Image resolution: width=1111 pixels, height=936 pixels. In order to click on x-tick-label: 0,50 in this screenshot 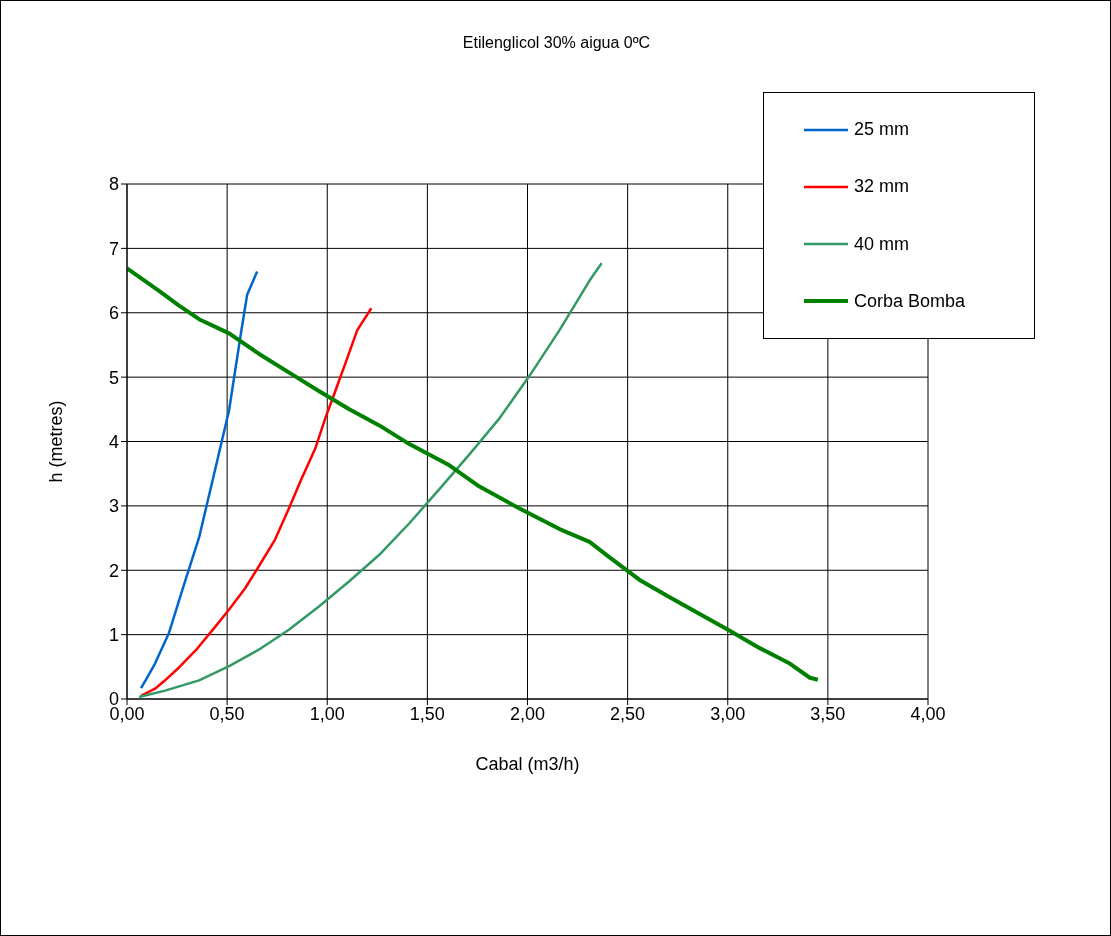, I will do `click(227, 713)`.